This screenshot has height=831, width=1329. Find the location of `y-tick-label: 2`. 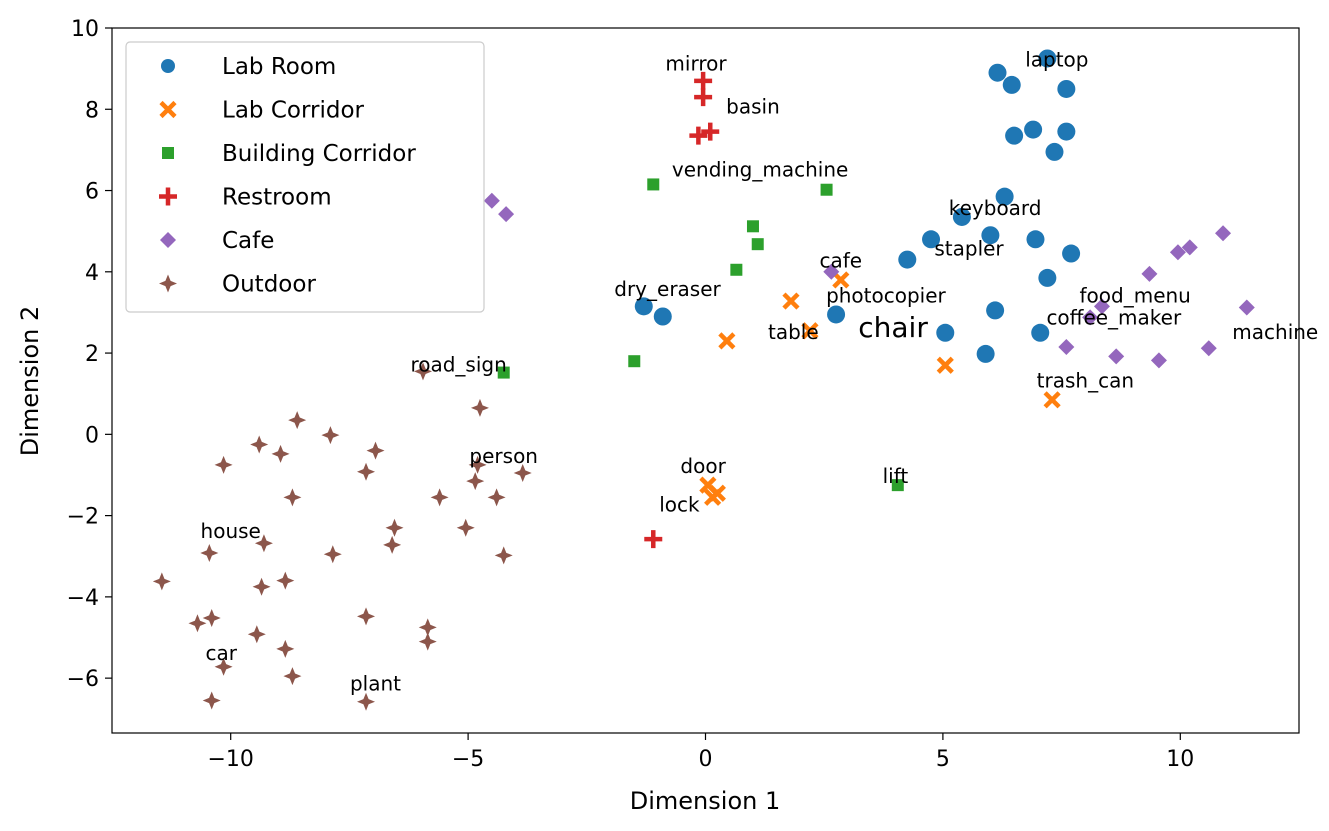

y-tick-label: 2 is located at coordinates (92, 354).